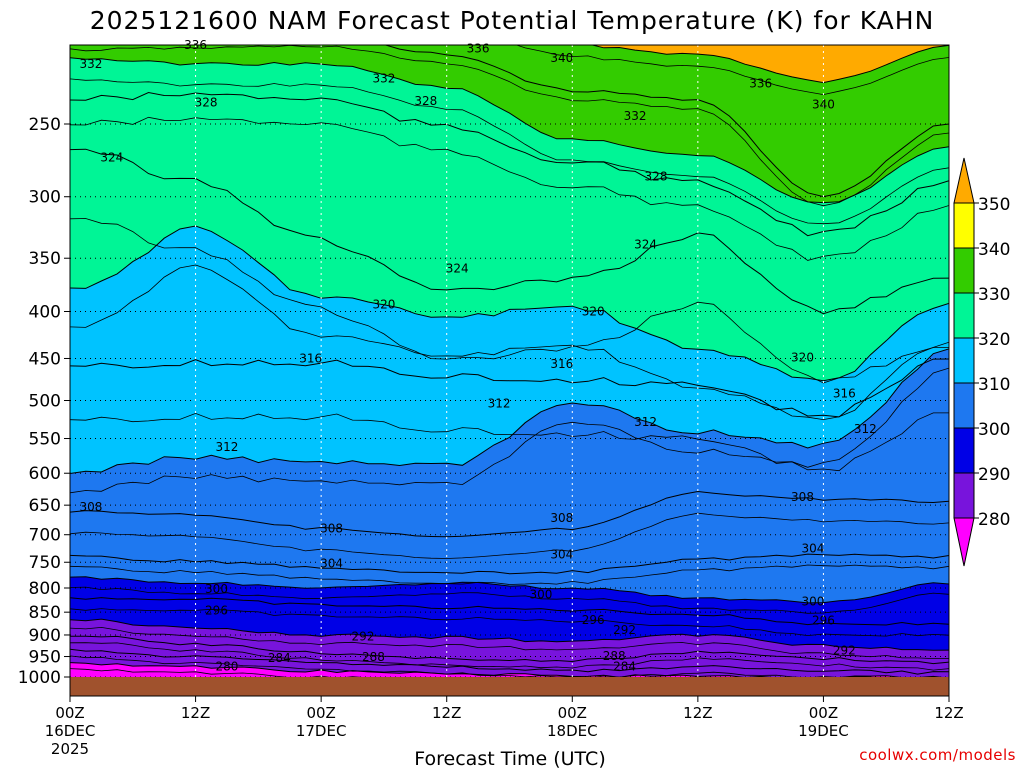  Describe the element at coordinates (45, 589) in the screenshot. I see `y-tick-label: 800` at that location.